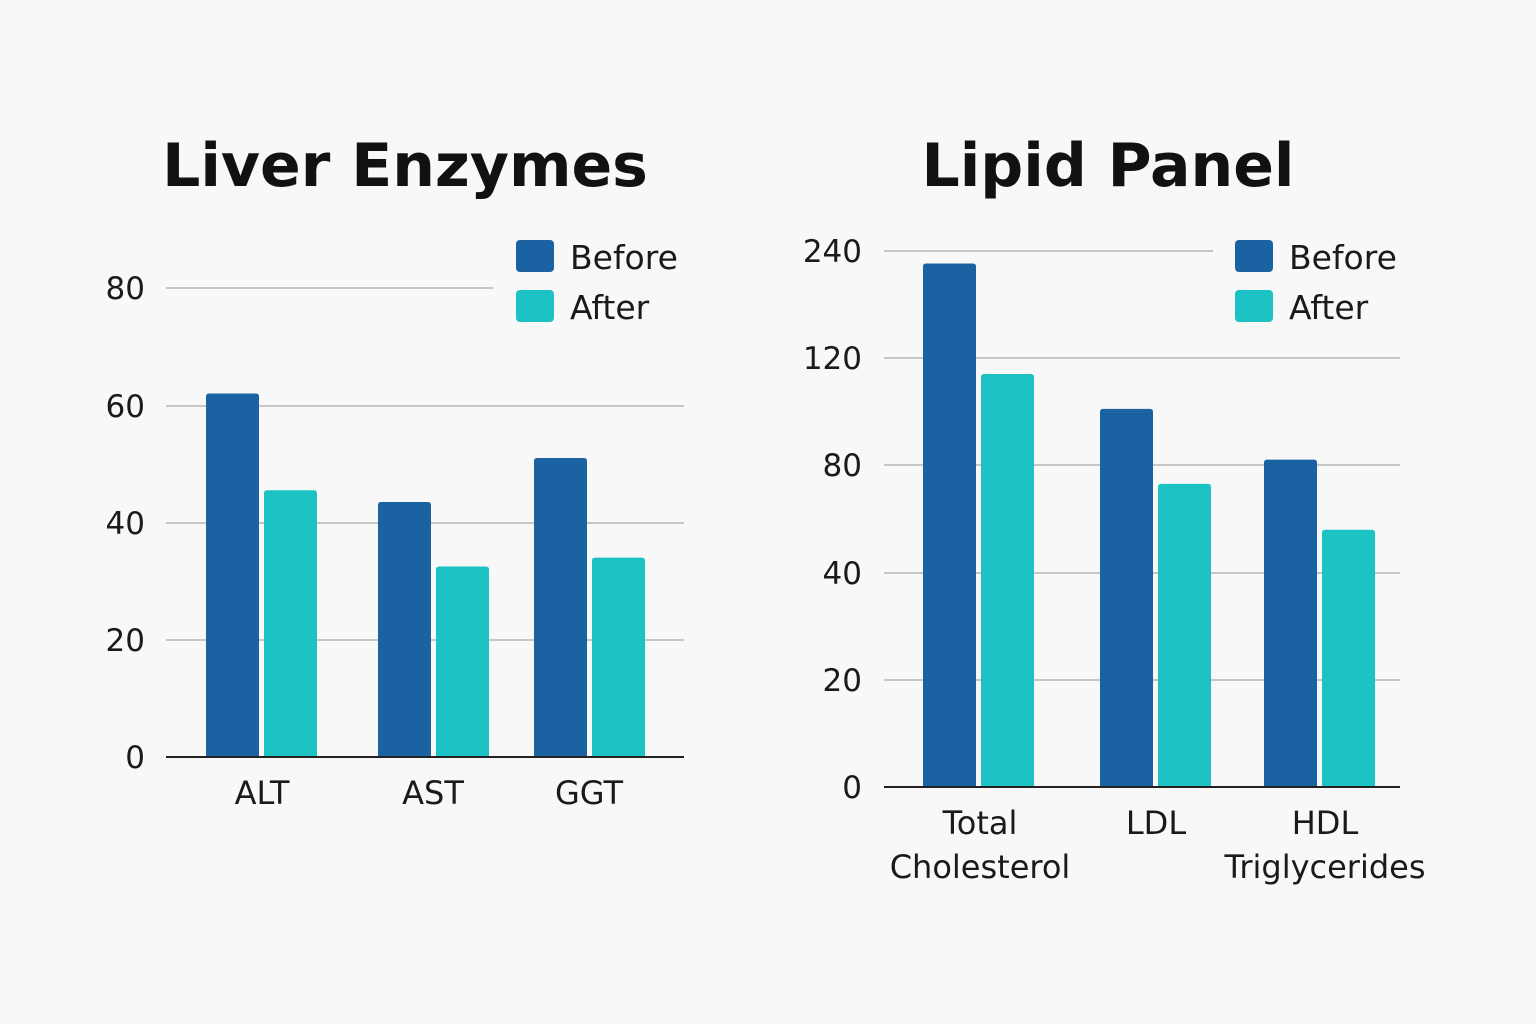 The width and height of the screenshot is (1536, 1024). Describe the element at coordinates (980, 867) in the screenshot. I see `lipid-x-category-label: Cholesterol` at that location.